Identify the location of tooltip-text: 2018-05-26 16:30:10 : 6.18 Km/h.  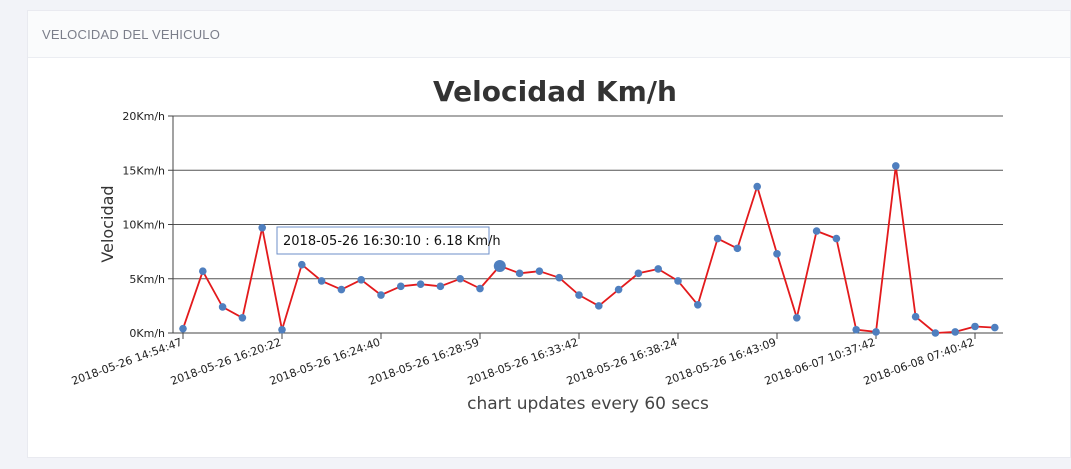
(392, 241).